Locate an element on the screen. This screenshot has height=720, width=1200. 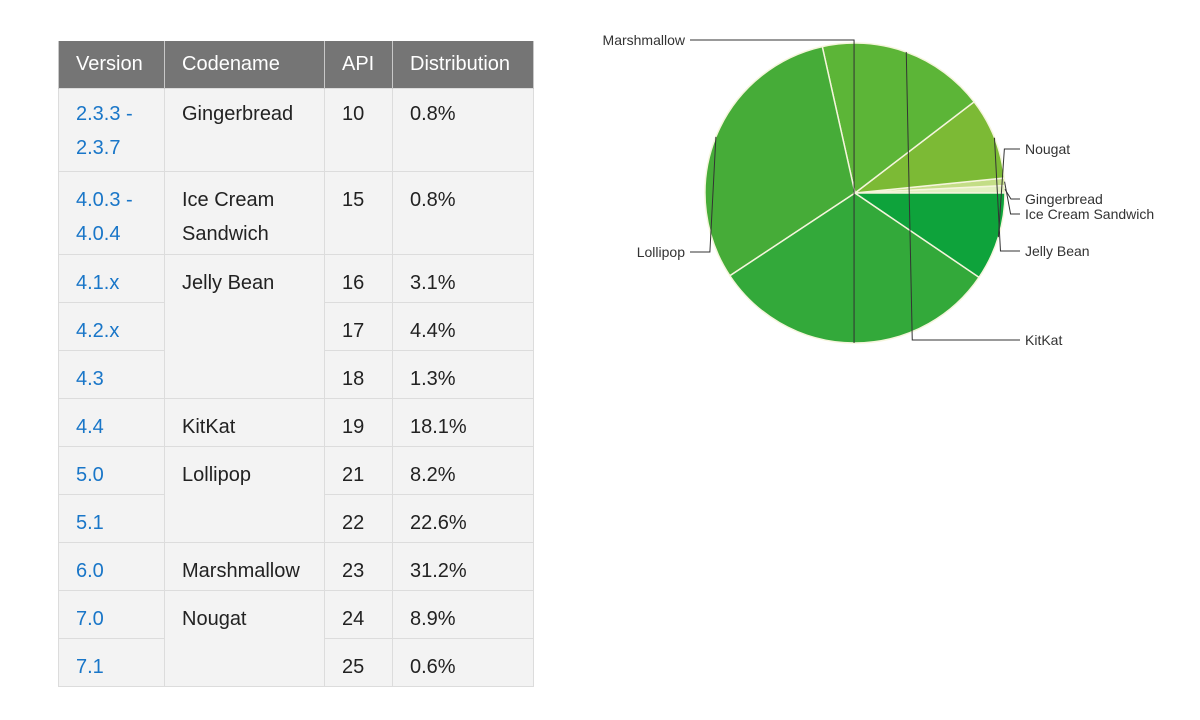
leader-line-nougat is located at coordinates (1008, 193).